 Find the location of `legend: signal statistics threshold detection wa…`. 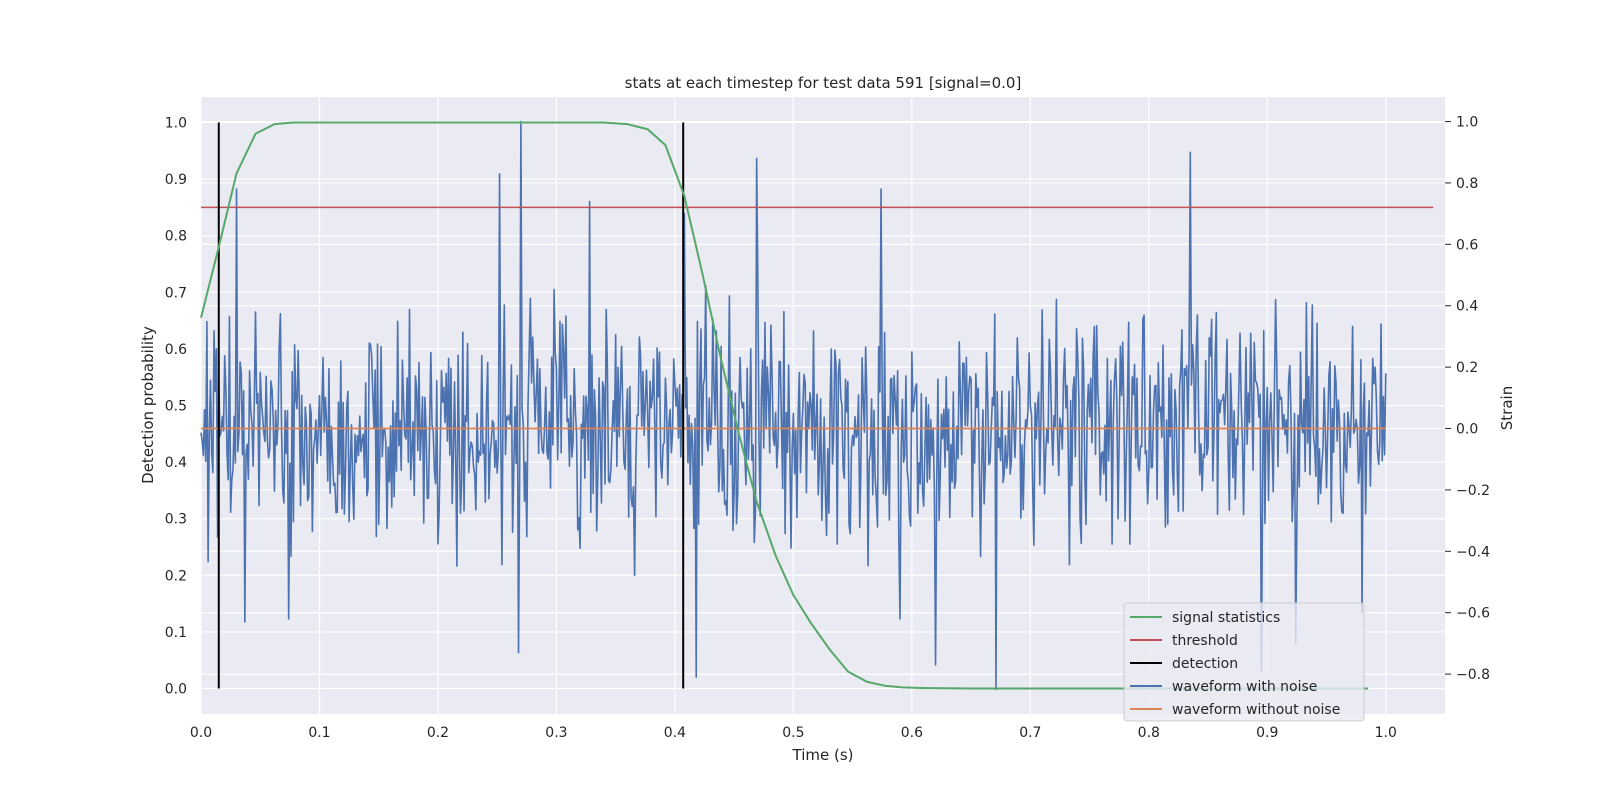

legend: signal statistics threshold detection wa… is located at coordinates (1244, 662).